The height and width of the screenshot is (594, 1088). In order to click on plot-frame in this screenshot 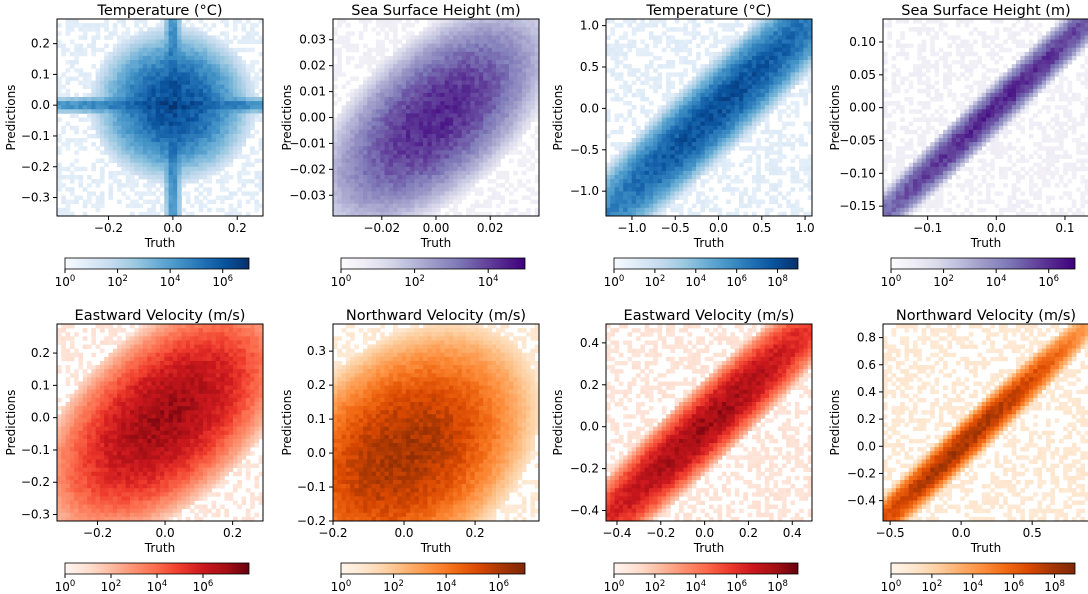, I will do `click(160, 117)`.